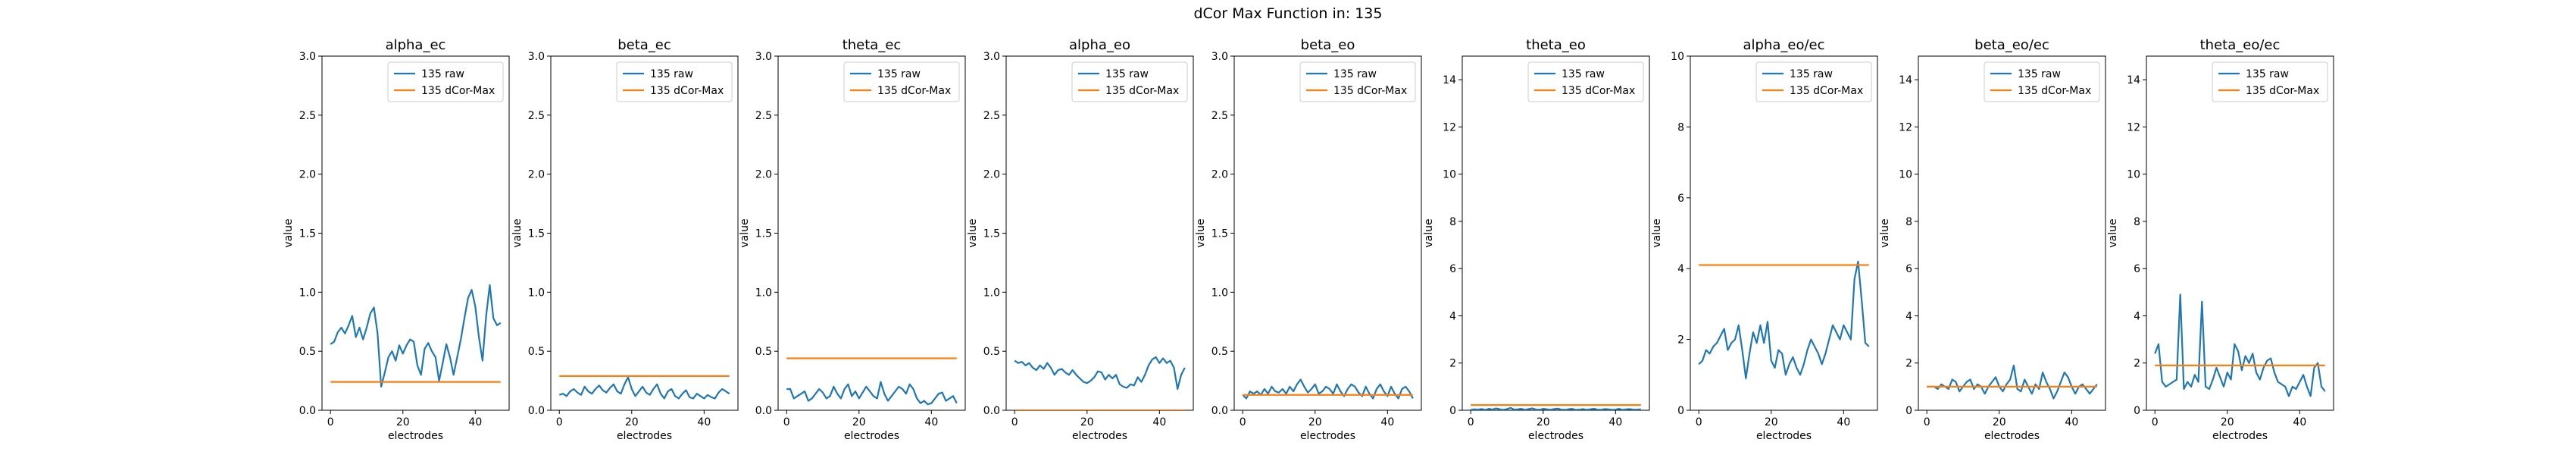 The height and width of the screenshot is (455, 2576). What do you see at coordinates (1556, 45) in the screenshot?
I see `subplot-title: theta_eo` at bounding box center [1556, 45].